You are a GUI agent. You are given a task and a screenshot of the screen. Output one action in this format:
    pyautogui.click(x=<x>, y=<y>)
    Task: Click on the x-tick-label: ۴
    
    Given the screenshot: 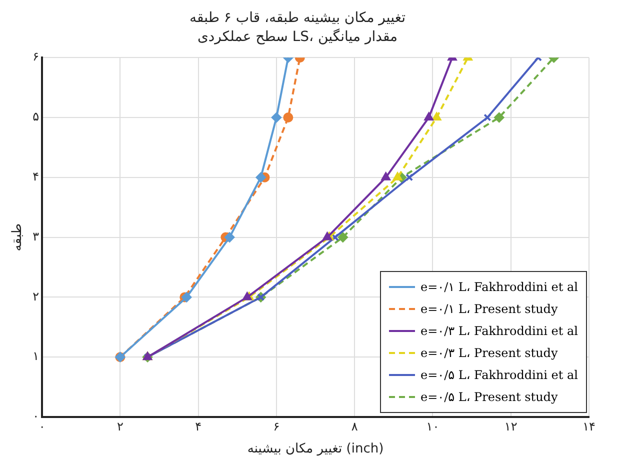 What is the action you would take?
    pyautogui.click(x=198, y=426)
    